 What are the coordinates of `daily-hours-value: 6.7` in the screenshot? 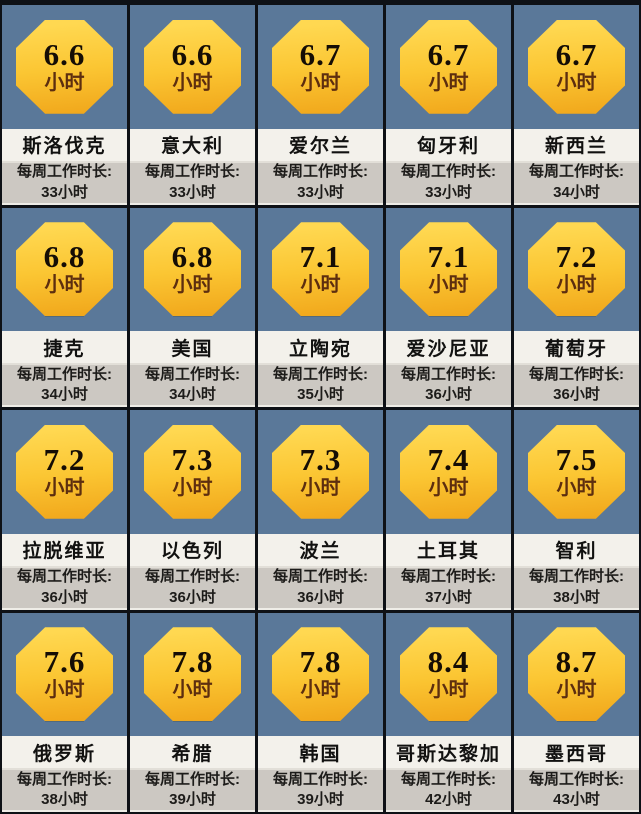 It's located at (320, 54).